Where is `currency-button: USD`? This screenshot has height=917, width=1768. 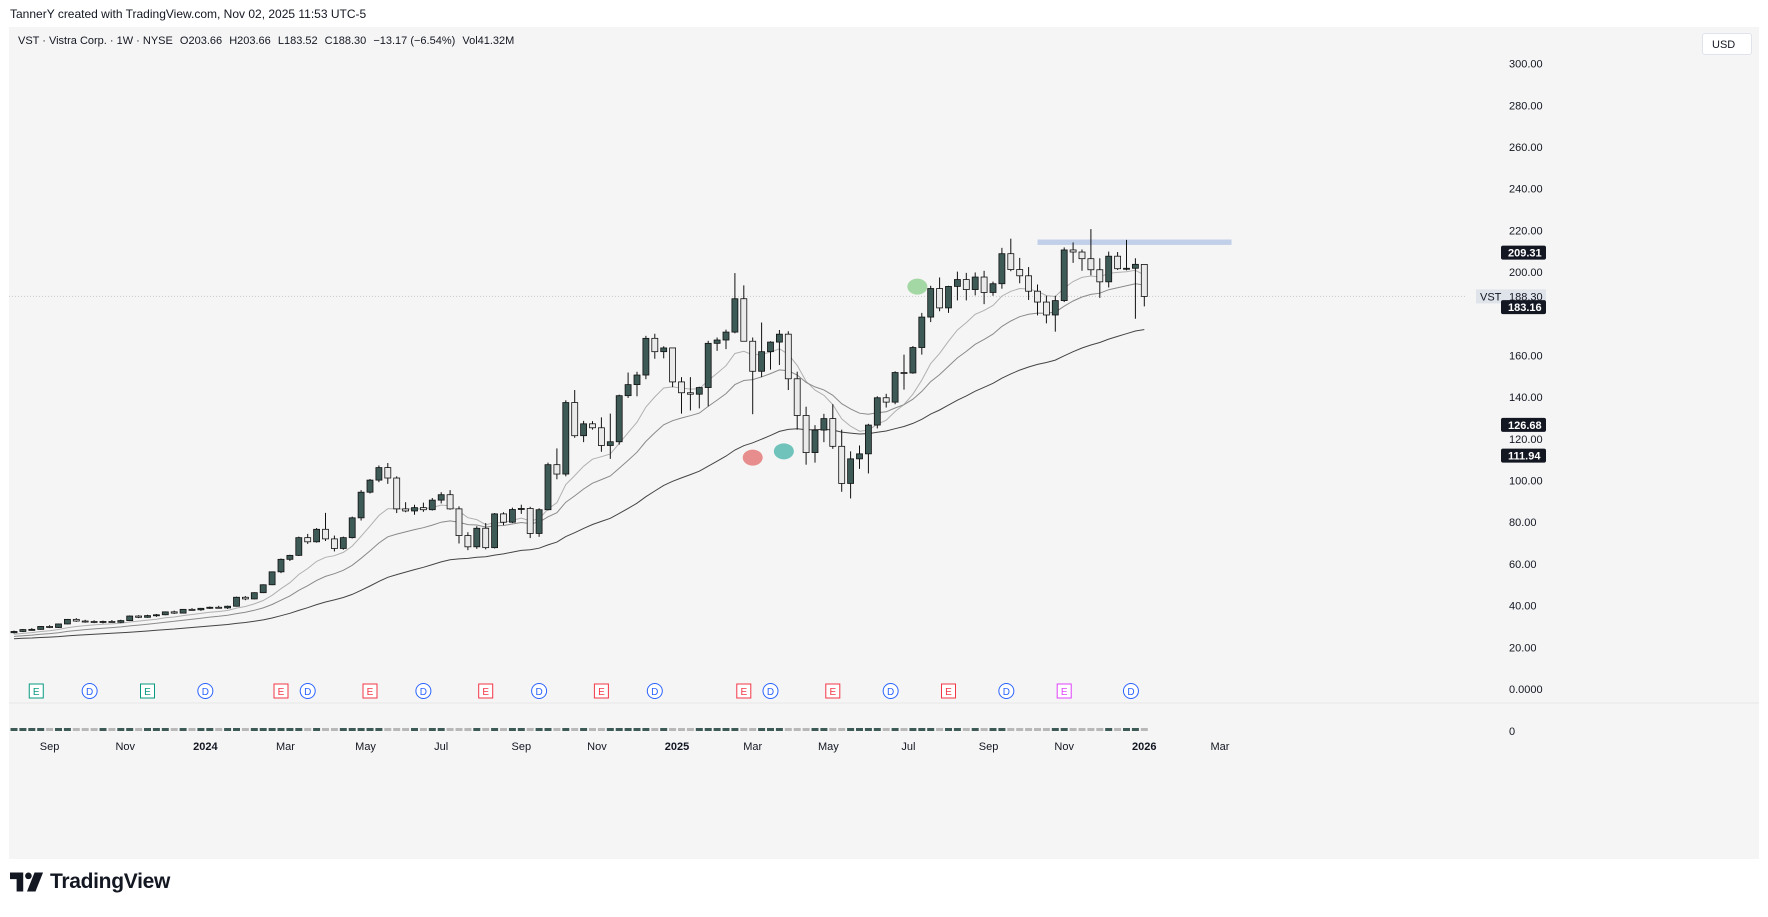
currency-button: USD is located at coordinates (1727, 44).